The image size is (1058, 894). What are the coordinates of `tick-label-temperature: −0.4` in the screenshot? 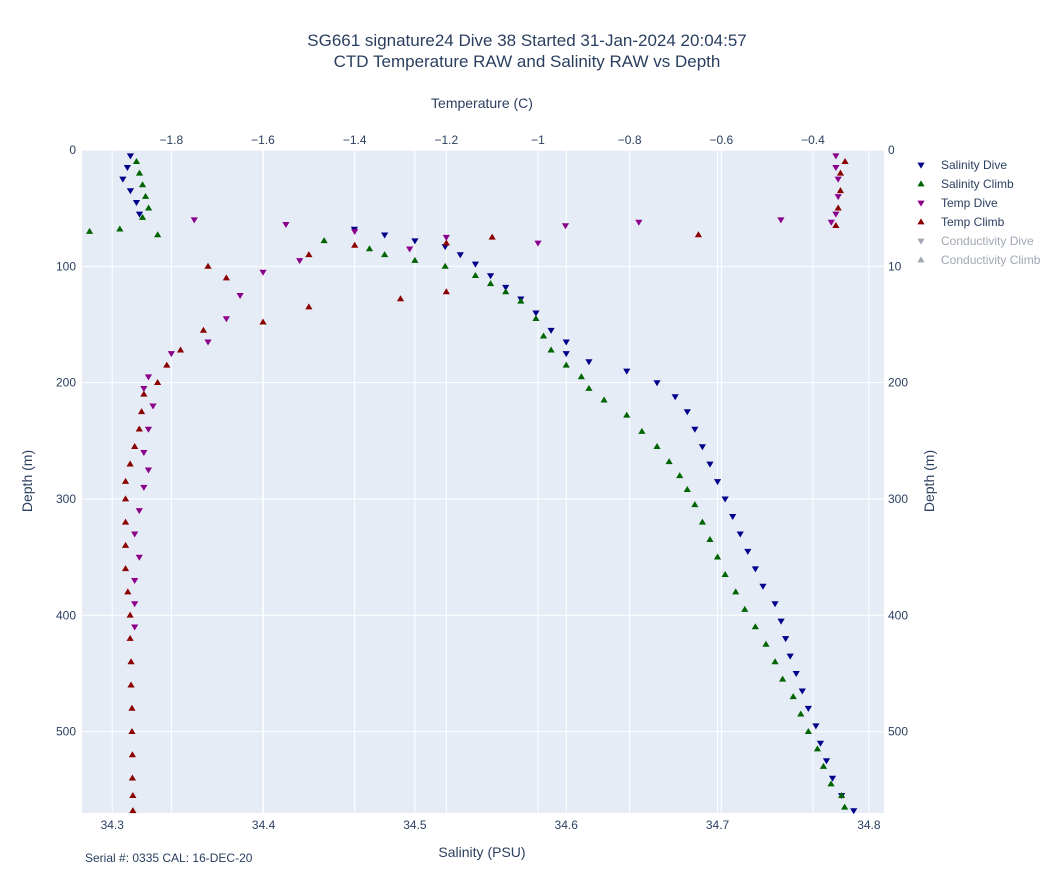 It's located at (813, 140).